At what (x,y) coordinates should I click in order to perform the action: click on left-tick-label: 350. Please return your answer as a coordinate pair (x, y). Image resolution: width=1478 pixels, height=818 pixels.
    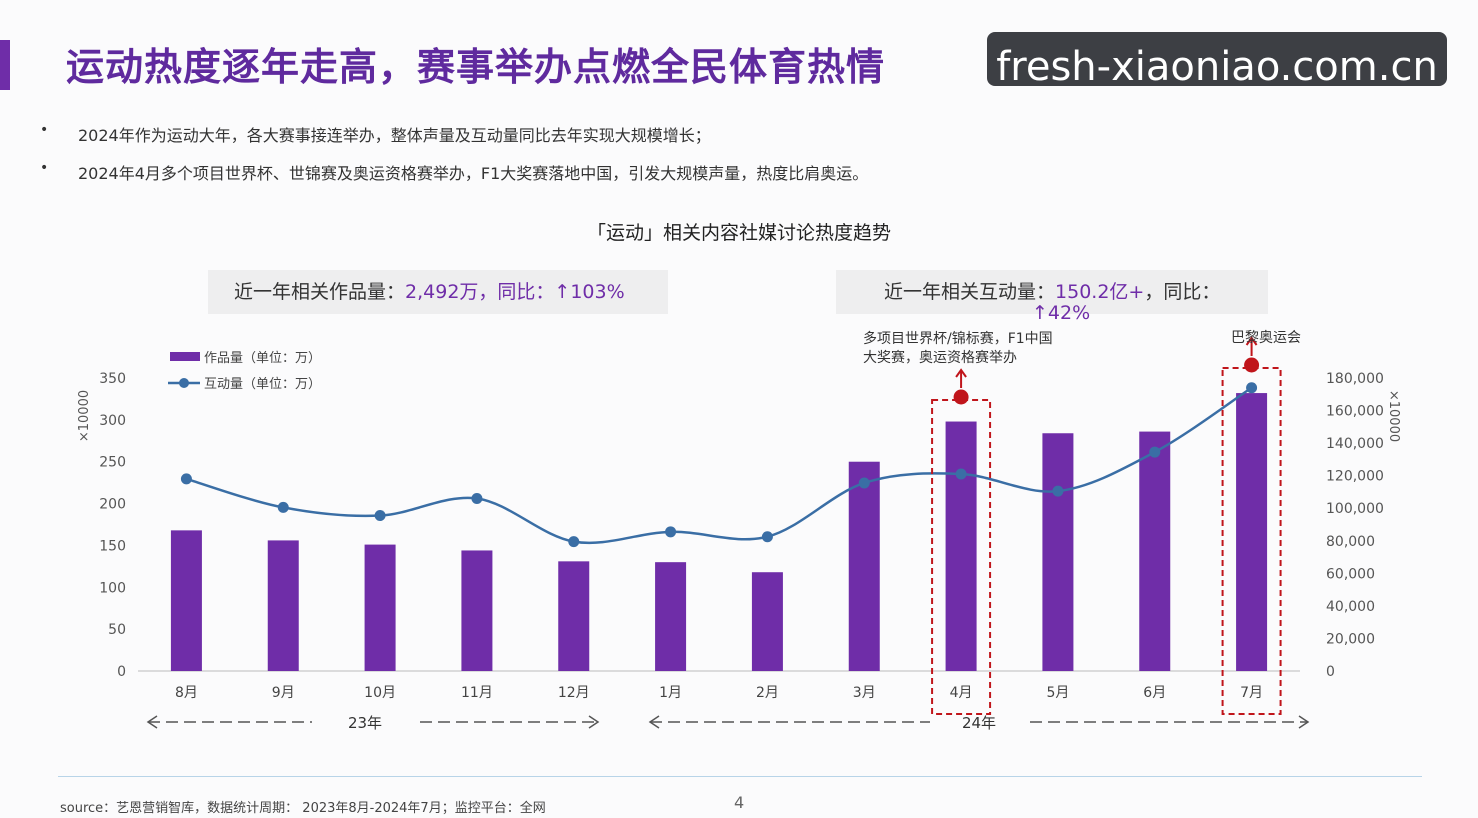
    Looking at the image, I should click on (112, 379).